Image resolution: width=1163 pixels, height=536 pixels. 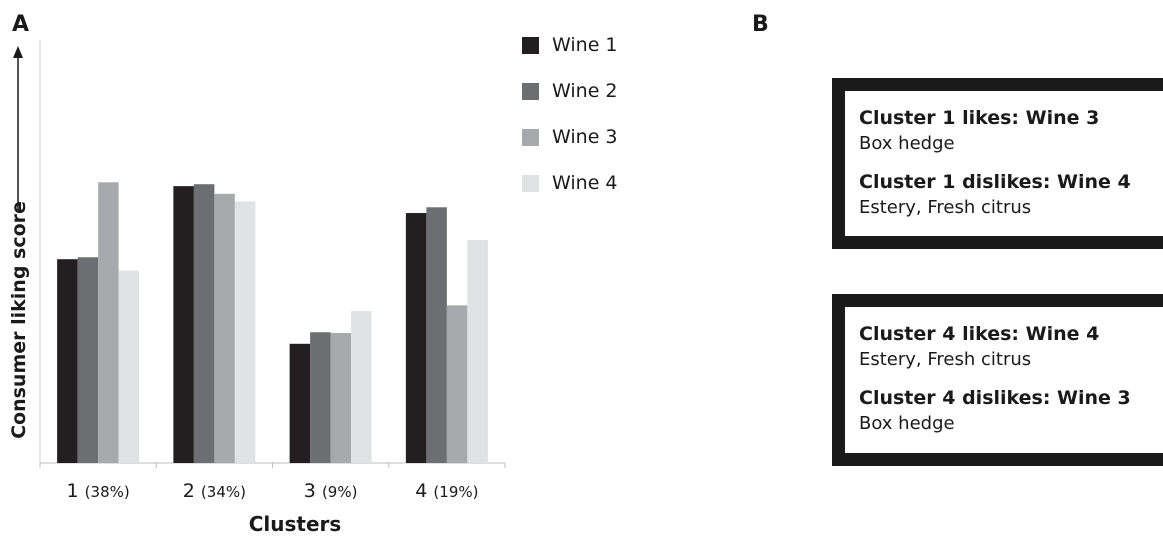 I want to click on cluster-4-dislikes-label: Cluster 4 dislikes: Wine 3, so click(x=995, y=398).